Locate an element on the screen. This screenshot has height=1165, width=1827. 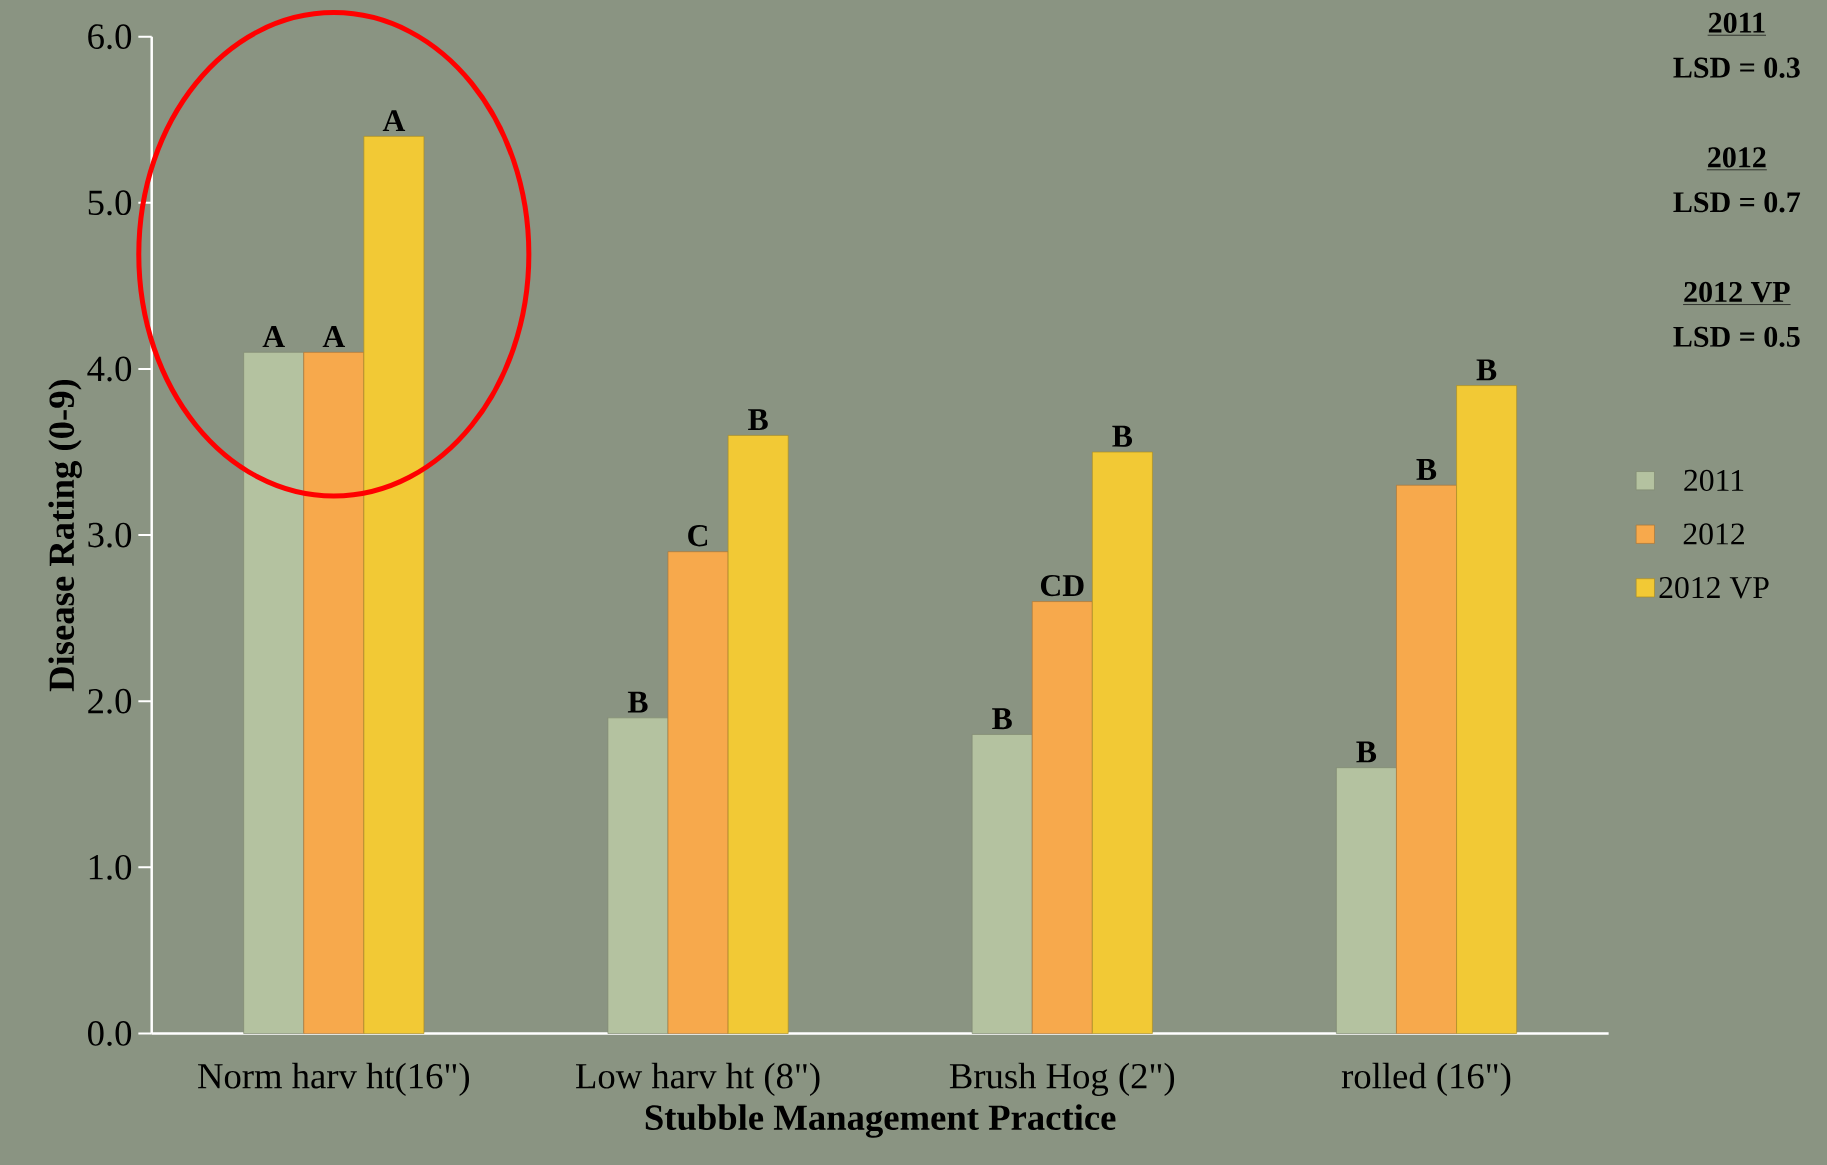
data-label: CD is located at coordinates (1062, 585).